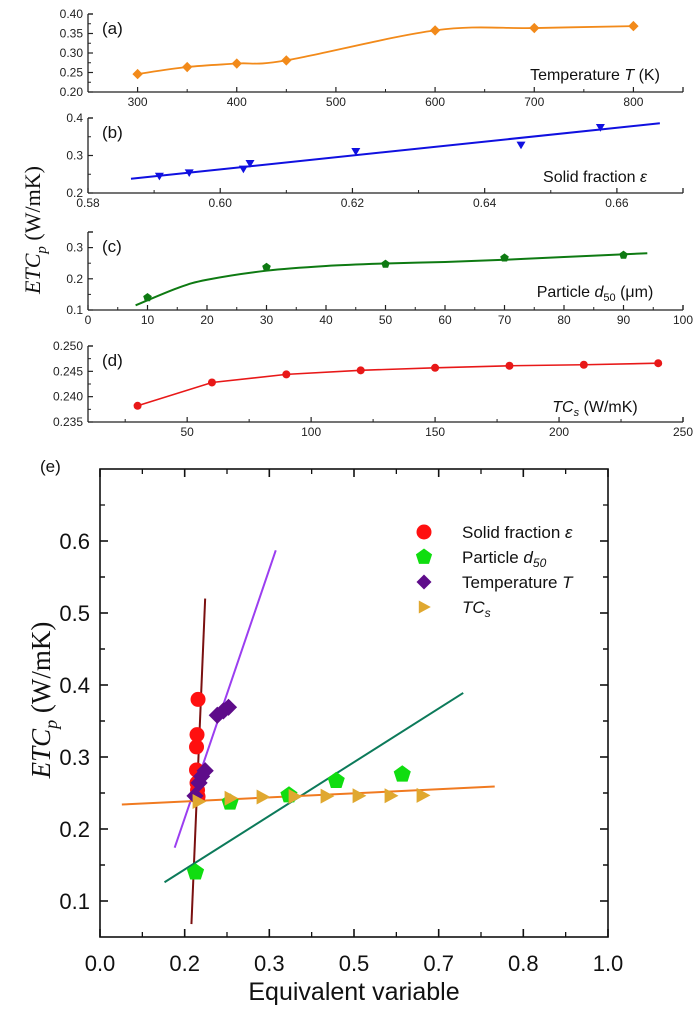 This screenshot has height=1010, width=700. I want to click on x-axis-label: Solid fraction ε, so click(595, 177).